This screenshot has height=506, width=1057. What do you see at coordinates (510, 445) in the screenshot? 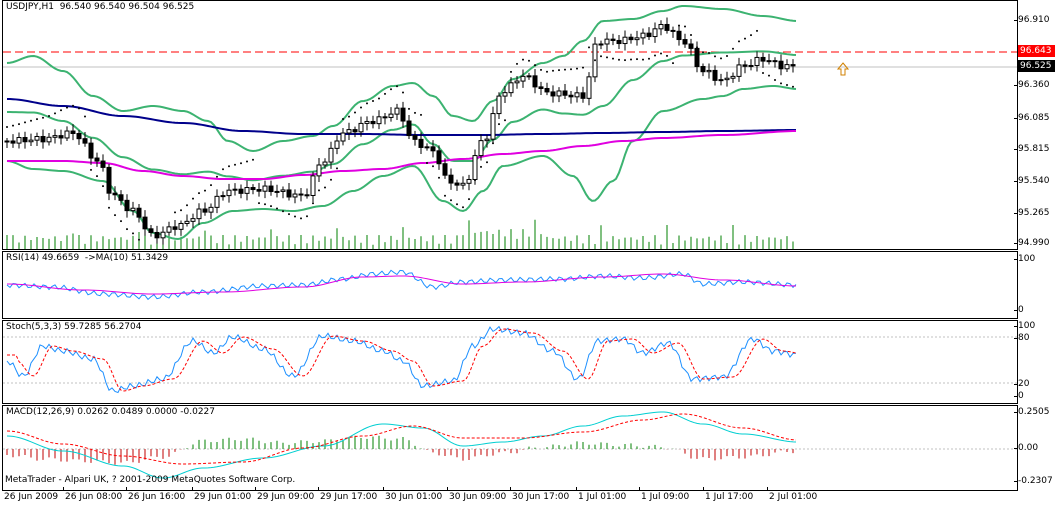
I see `macd-canvas` at bounding box center [510, 445].